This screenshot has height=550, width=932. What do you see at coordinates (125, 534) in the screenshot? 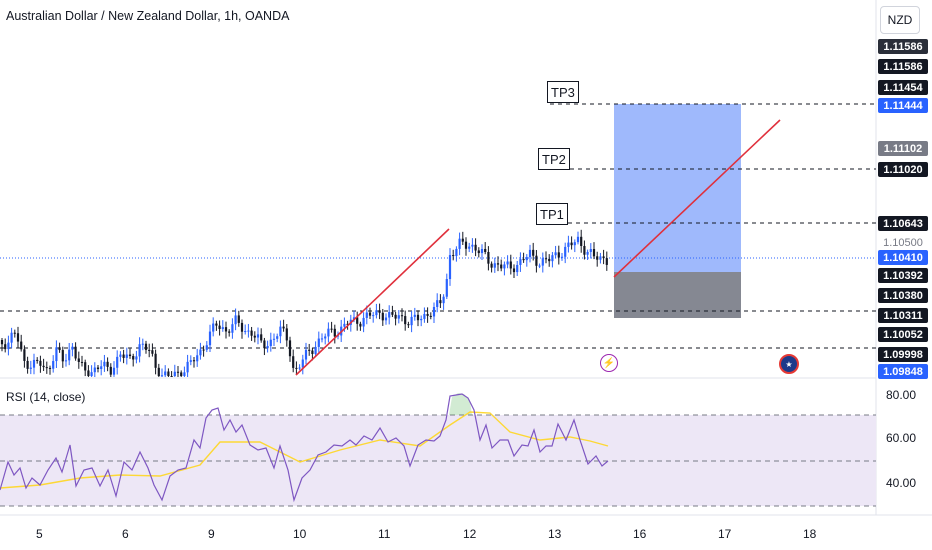
I see `time-axis-label: 6` at bounding box center [125, 534].